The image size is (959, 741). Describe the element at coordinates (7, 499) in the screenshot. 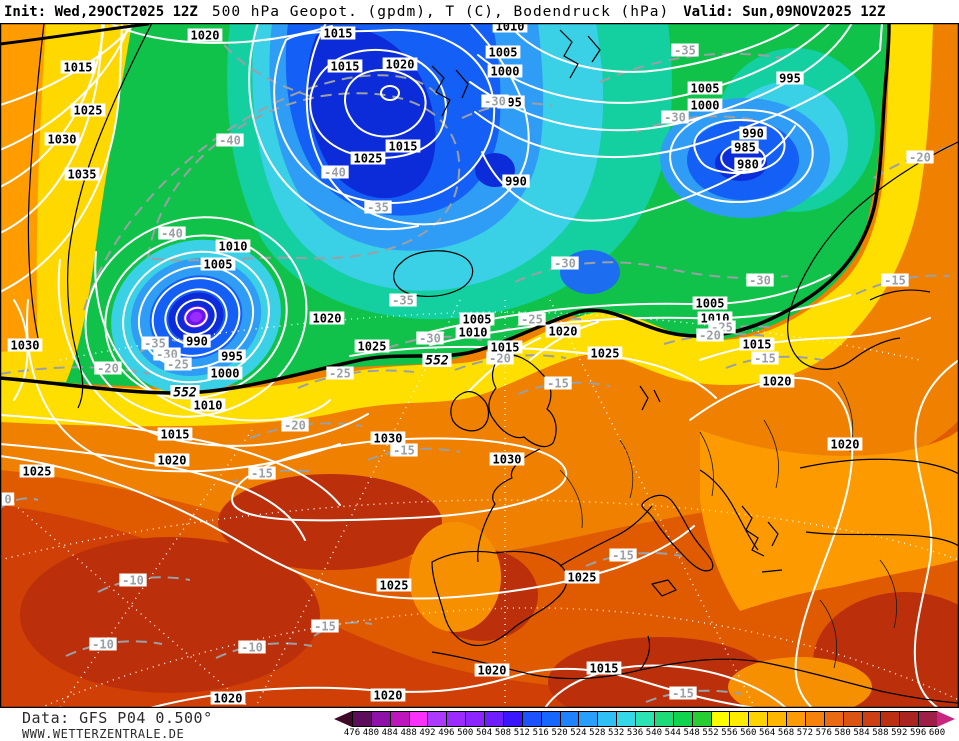

I see `temperature-label-text: 0` at that location.